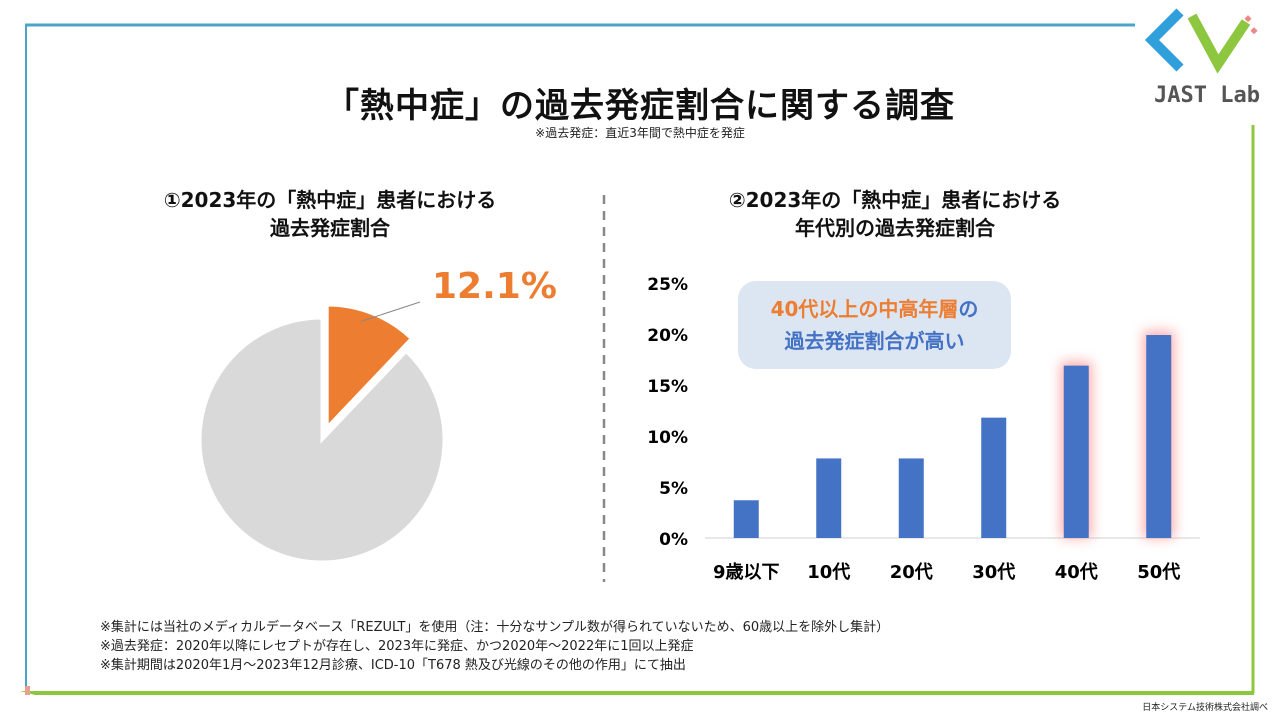 The image size is (1280, 720). What do you see at coordinates (874, 341) in the screenshot?
I see `callout-line2: 過去発症割合が高い` at bounding box center [874, 341].